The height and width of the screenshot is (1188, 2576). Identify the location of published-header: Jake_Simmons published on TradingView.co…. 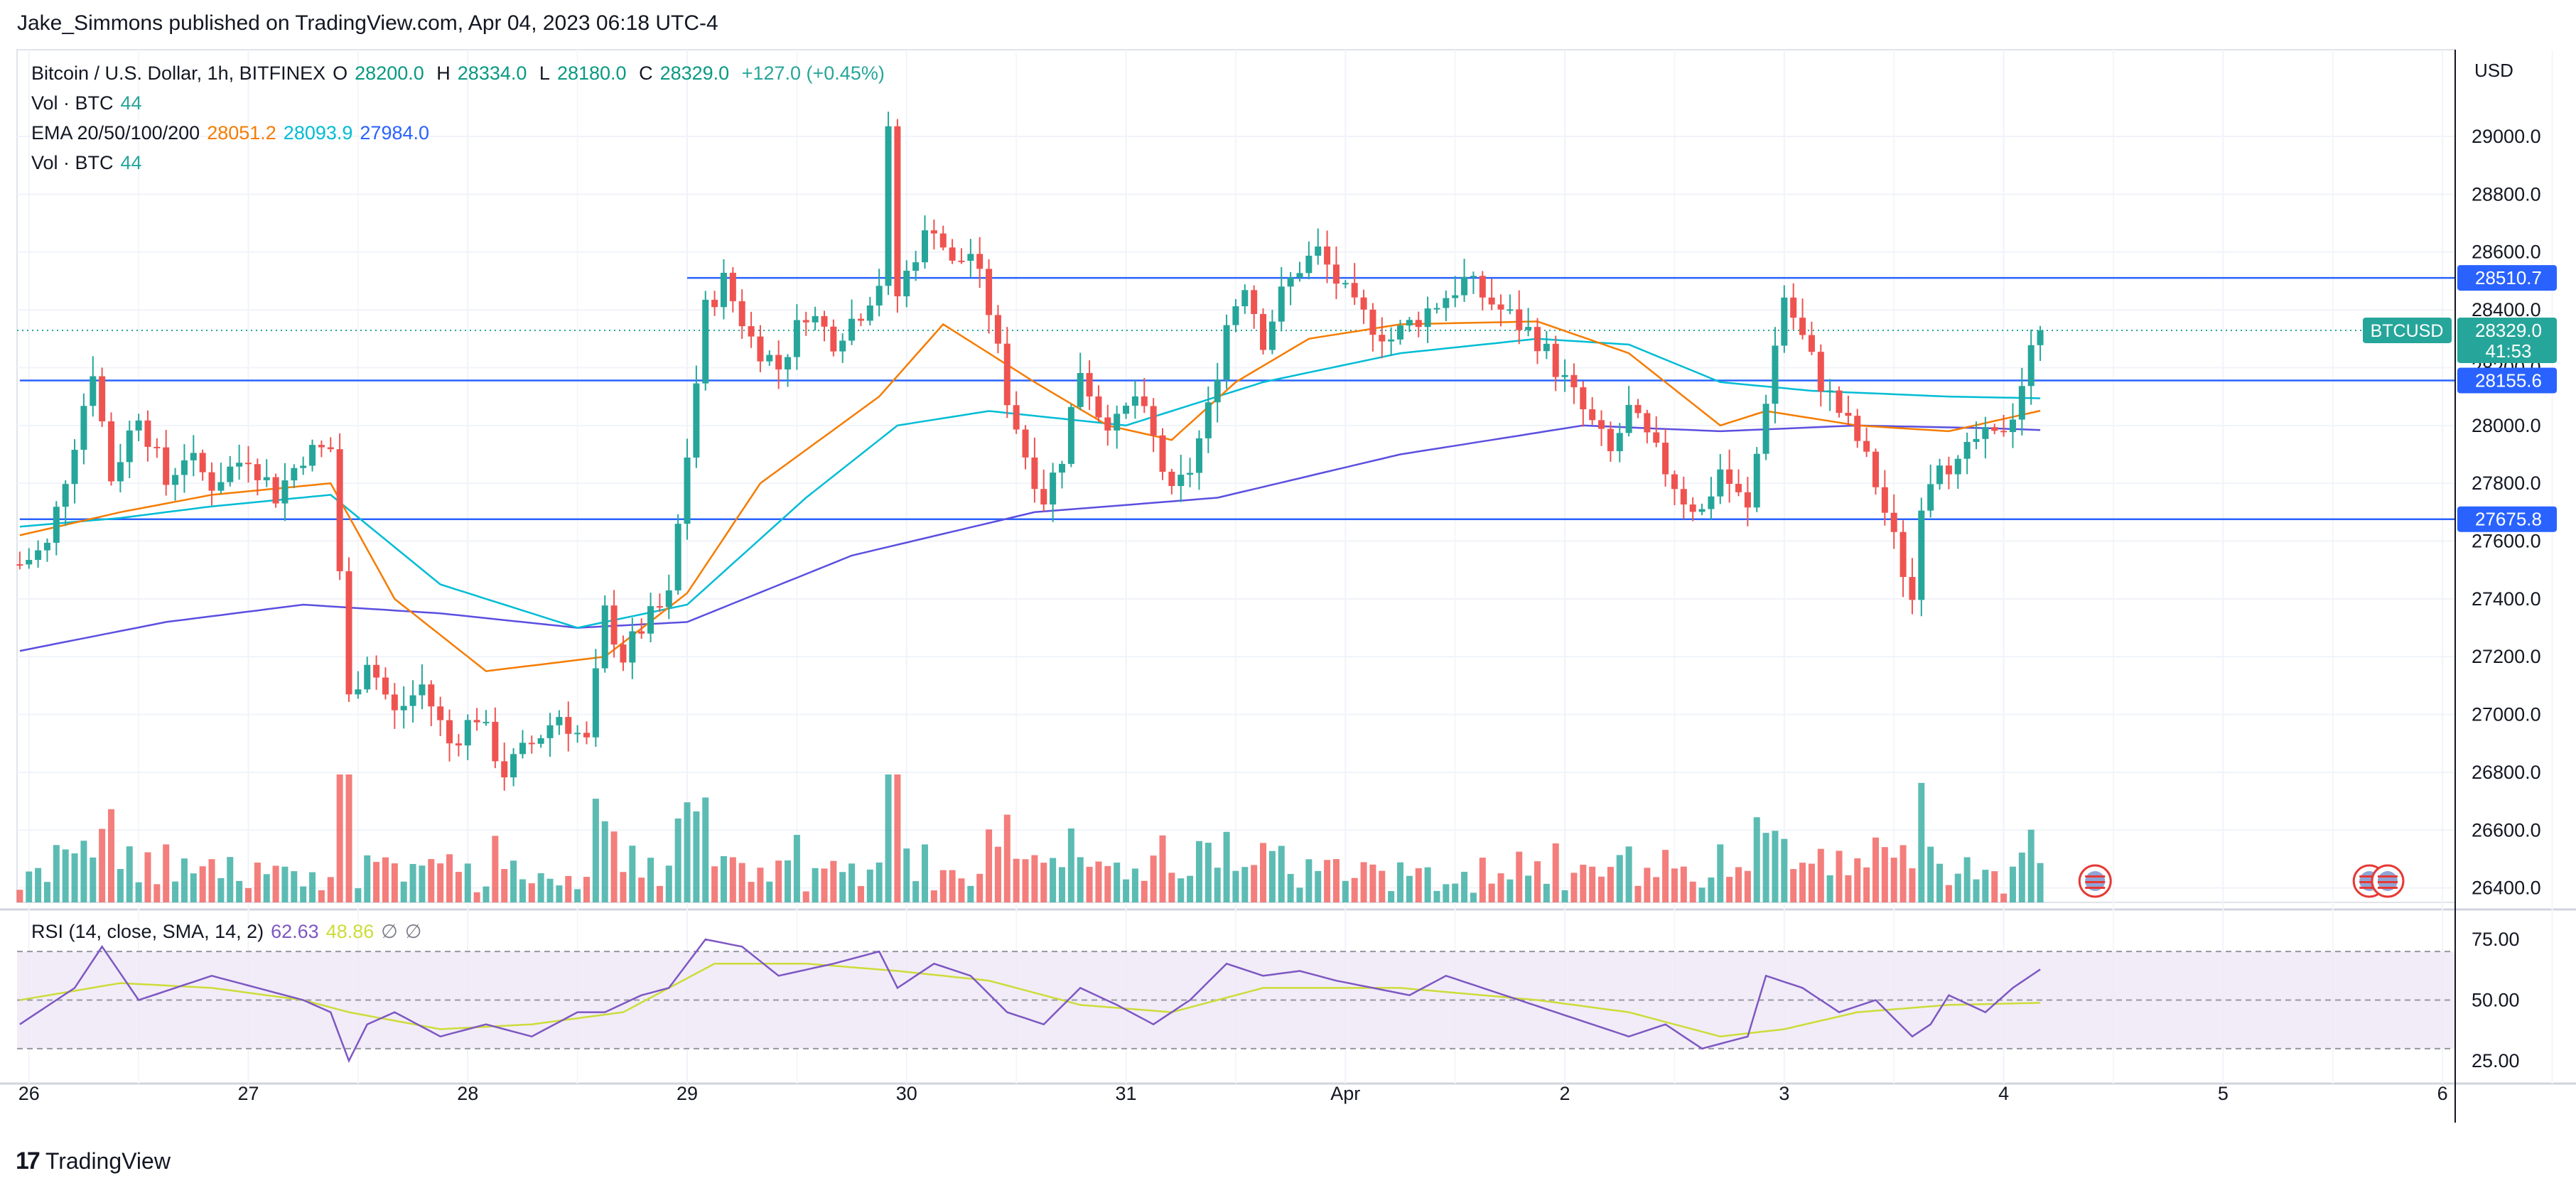
(367, 23).